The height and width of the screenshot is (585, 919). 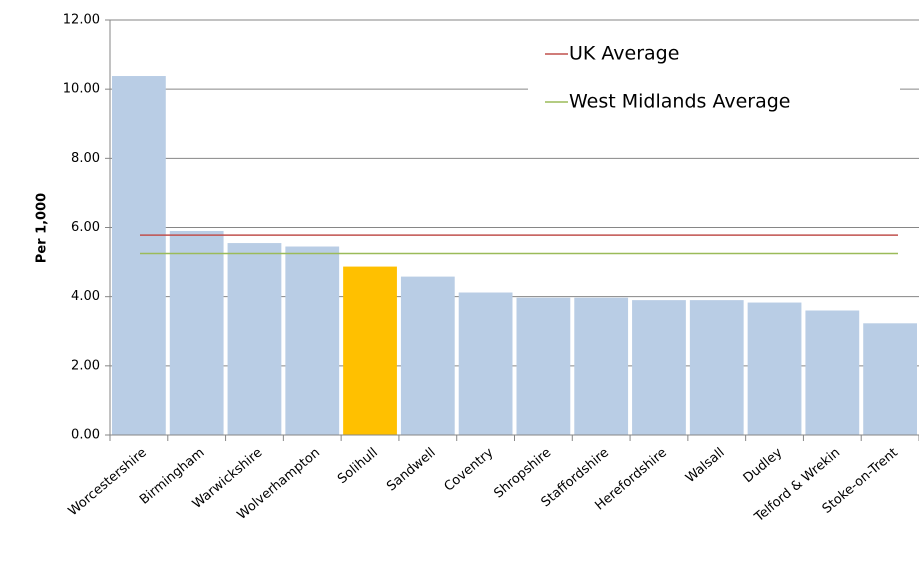 What do you see at coordinates (85, 158) in the screenshot?
I see `y-tick-label: 8.00` at bounding box center [85, 158].